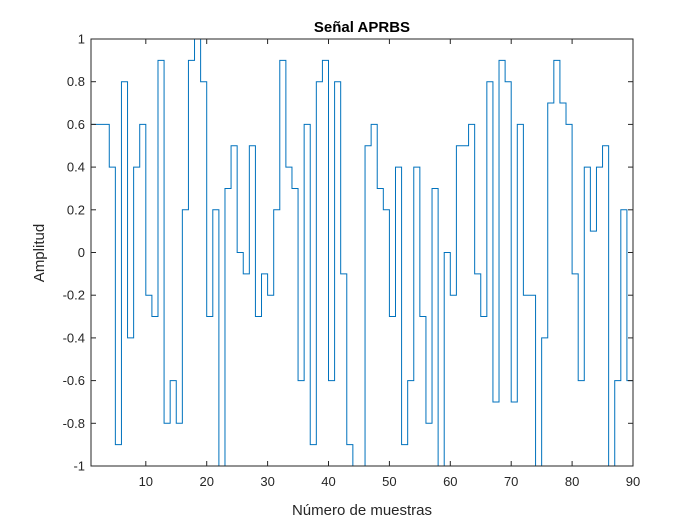 The width and height of the screenshot is (700, 525). What do you see at coordinates (633, 481) in the screenshot?
I see `x-tick-label: 90` at bounding box center [633, 481].